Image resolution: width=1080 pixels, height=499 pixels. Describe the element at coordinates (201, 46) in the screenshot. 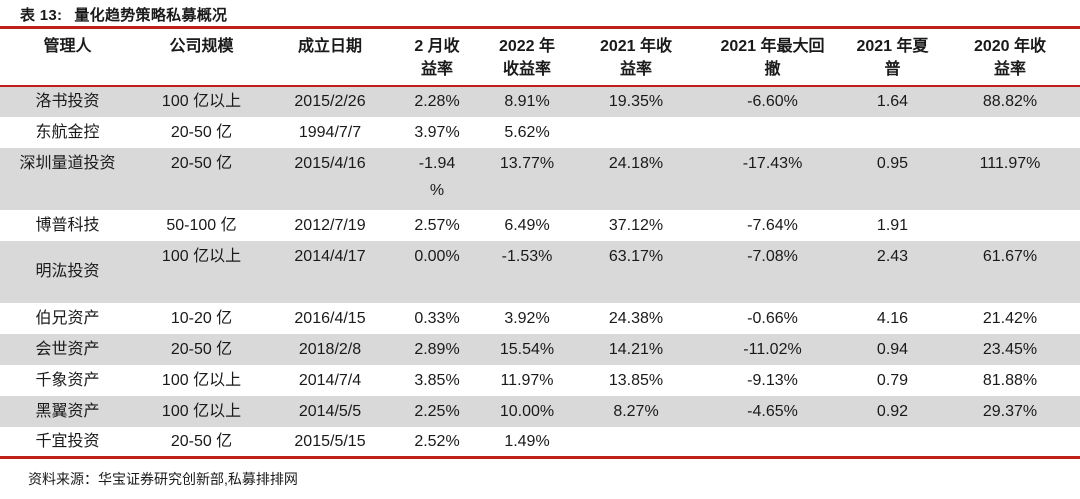

I see `column-header-1: 公司规模` at that location.